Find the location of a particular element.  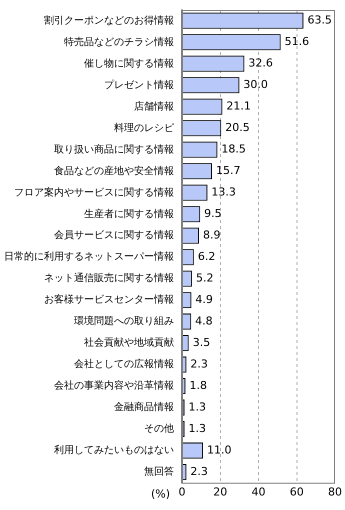

data-label: 11.0 is located at coordinates (219, 449).